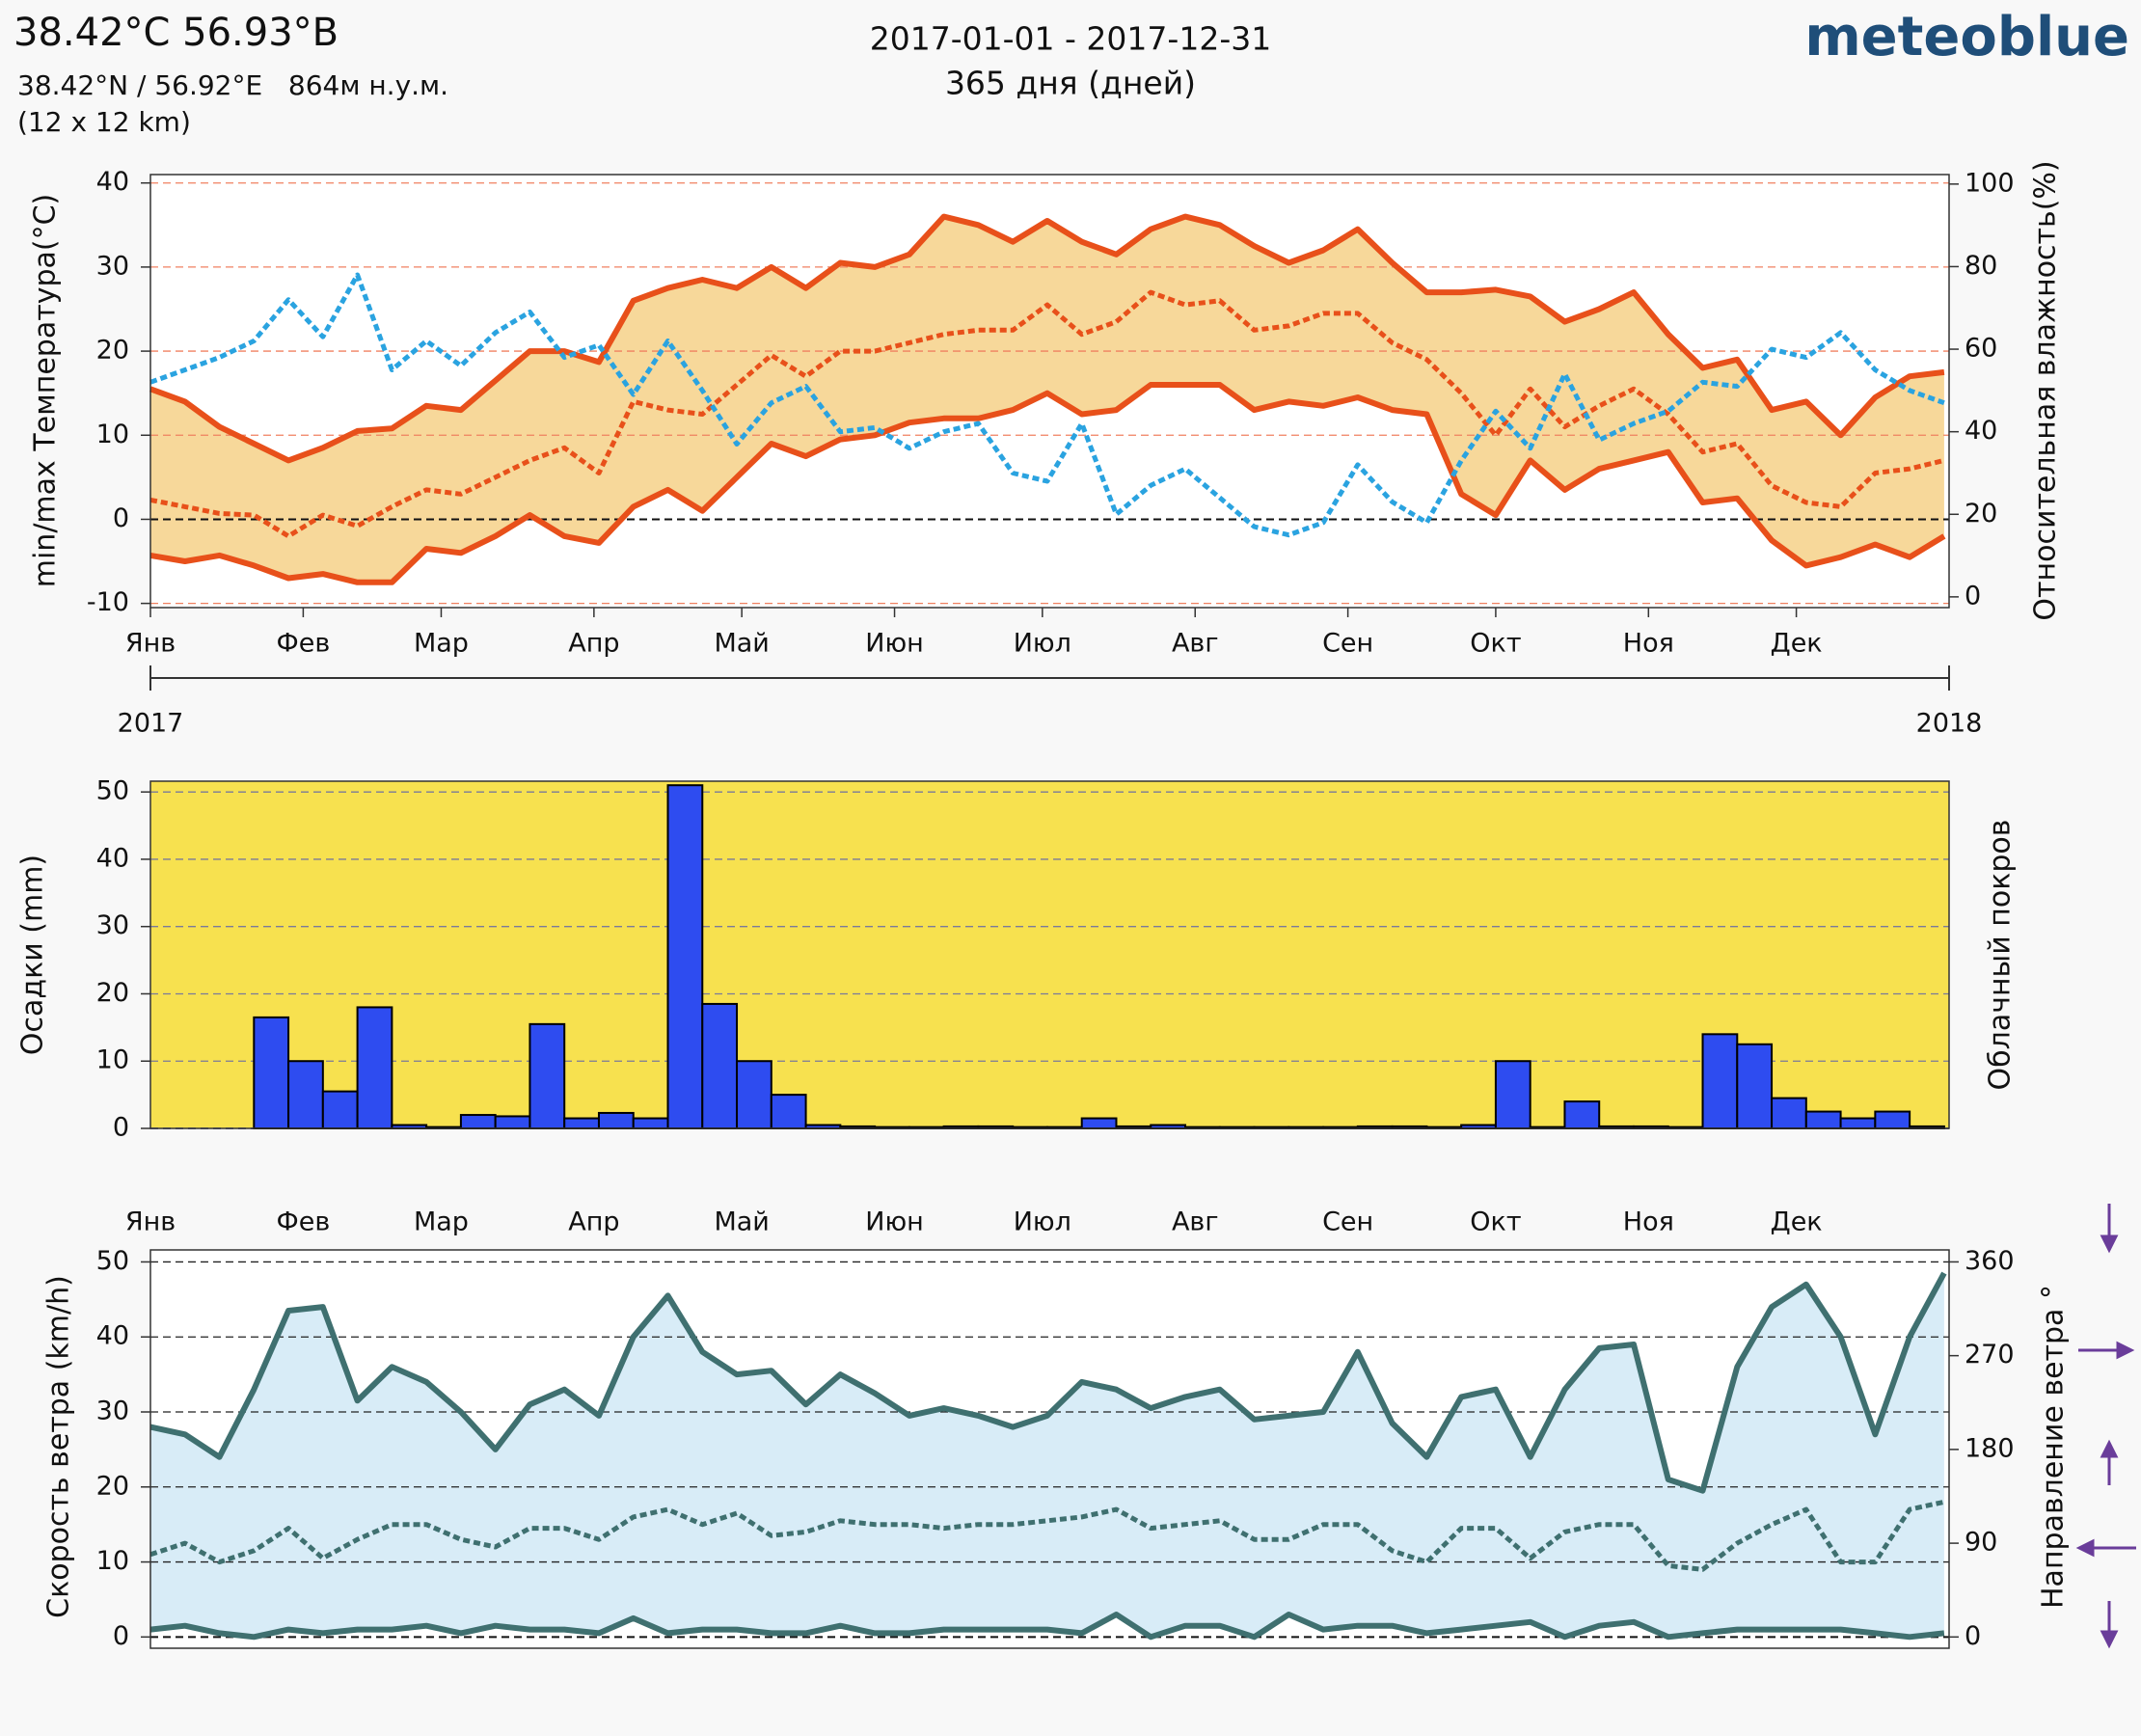 This screenshot has height=1736, width=2141. What do you see at coordinates (1950, 724) in the screenshot?
I see `year-label: 2018` at bounding box center [1950, 724].